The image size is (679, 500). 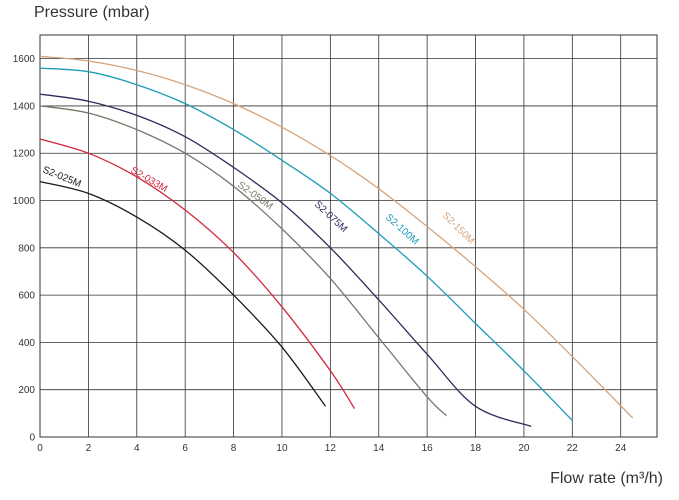 I want to click on x-tick-label: 16, so click(x=428, y=448).